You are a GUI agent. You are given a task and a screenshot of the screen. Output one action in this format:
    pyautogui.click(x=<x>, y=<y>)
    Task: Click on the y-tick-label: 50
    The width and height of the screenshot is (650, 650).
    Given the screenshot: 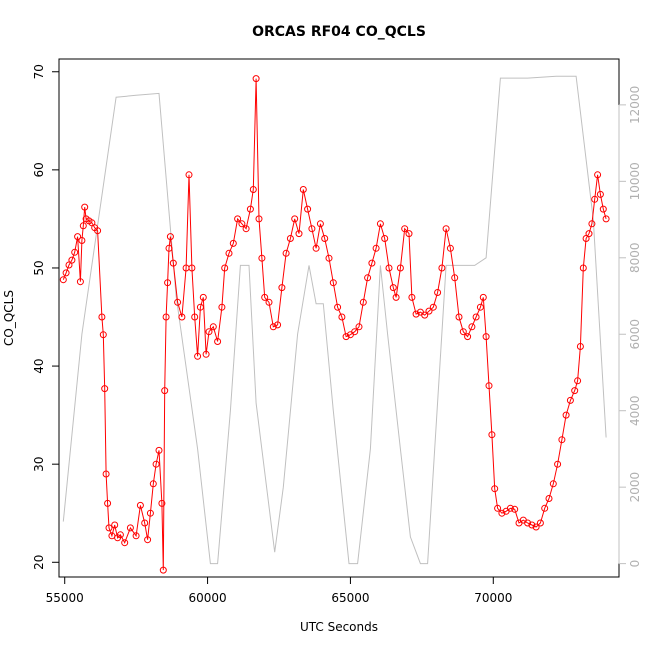 What is the action you would take?
    pyautogui.click(x=39, y=267)
    